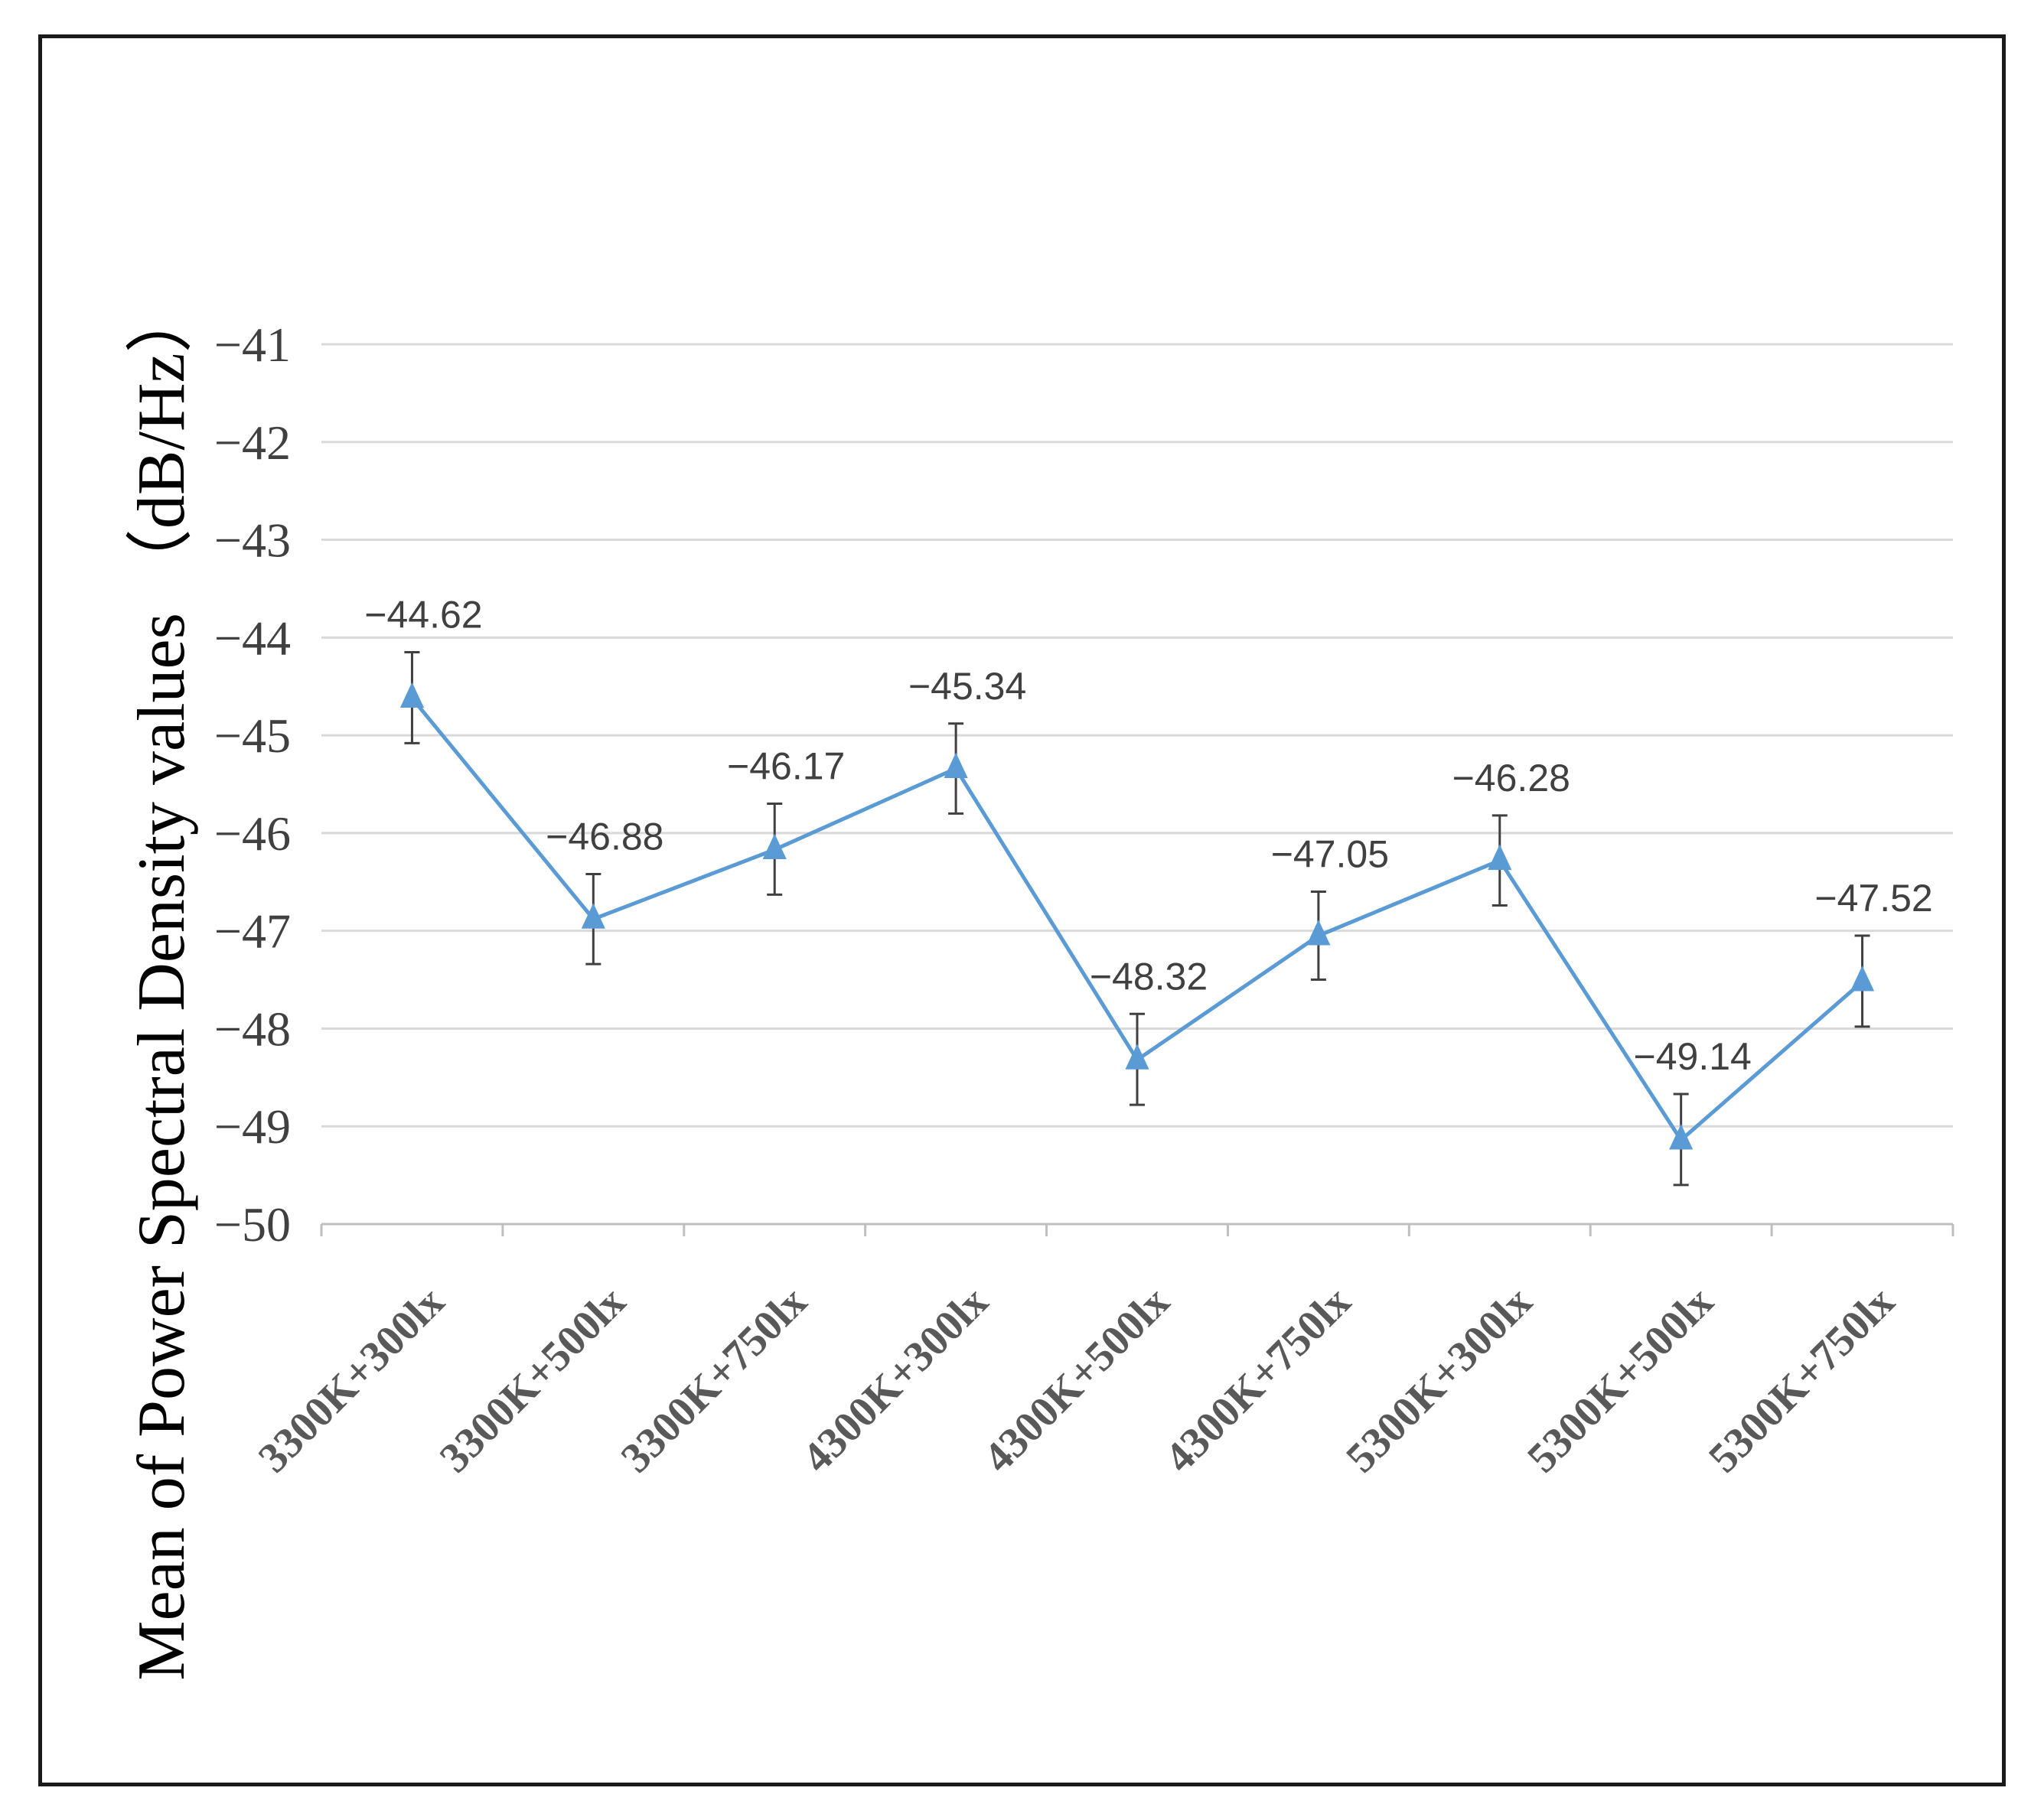 This screenshot has width=2044, height=1817. What do you see at coordinates (252, 931) in the screenshot?
I see `y-tick-label: −47` at bounding box center [252, 931].